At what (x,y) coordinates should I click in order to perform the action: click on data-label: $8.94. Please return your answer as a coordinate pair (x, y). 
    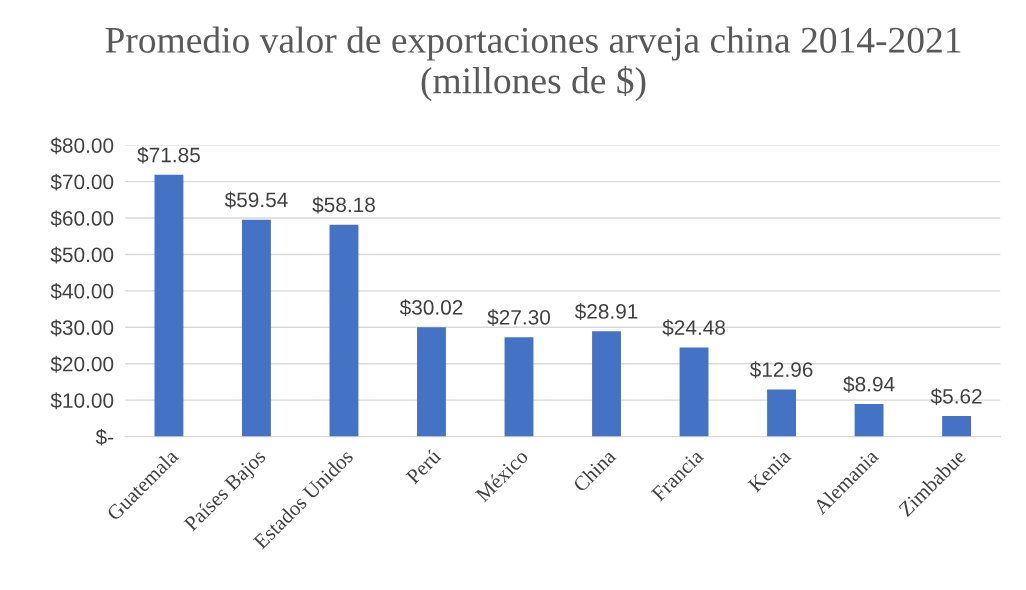
    Looking at the image, I should click on (869, 384).